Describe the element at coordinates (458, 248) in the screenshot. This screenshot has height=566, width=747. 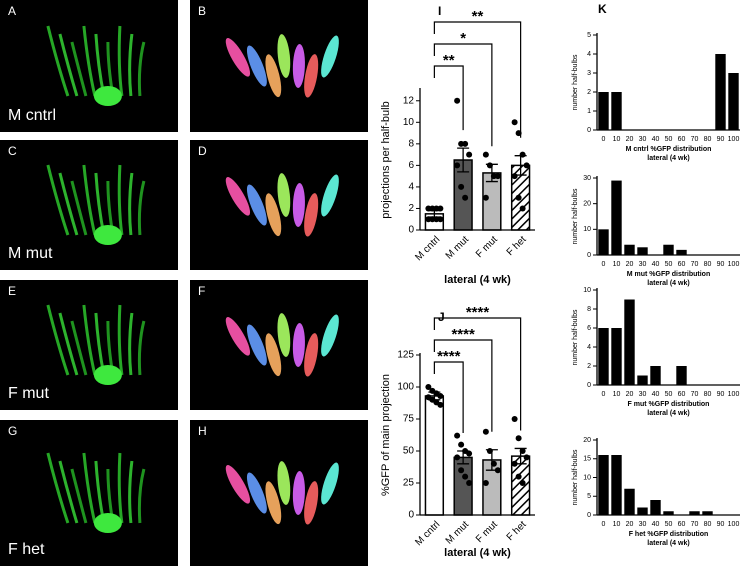
I see `x-tick-label: M mut` at that location.